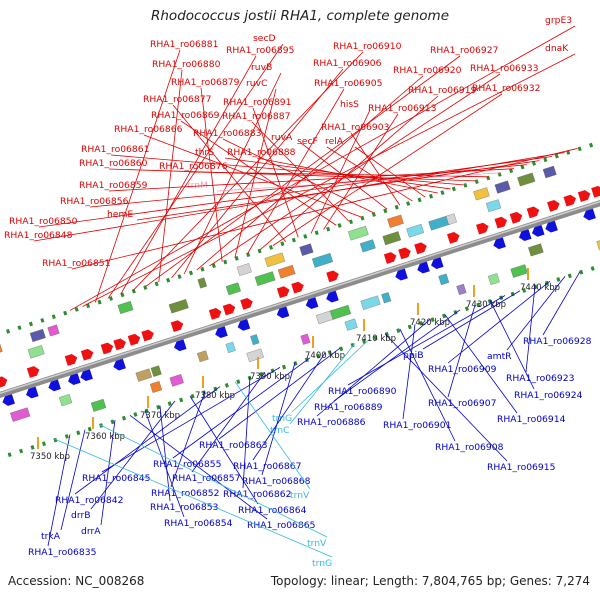 The height and width of the screenshot is (600, 600). Describe the element at coordinates (348, 407) in the screenshot. I see `gene-label-reverse: RHA1_ro06889` at that location.